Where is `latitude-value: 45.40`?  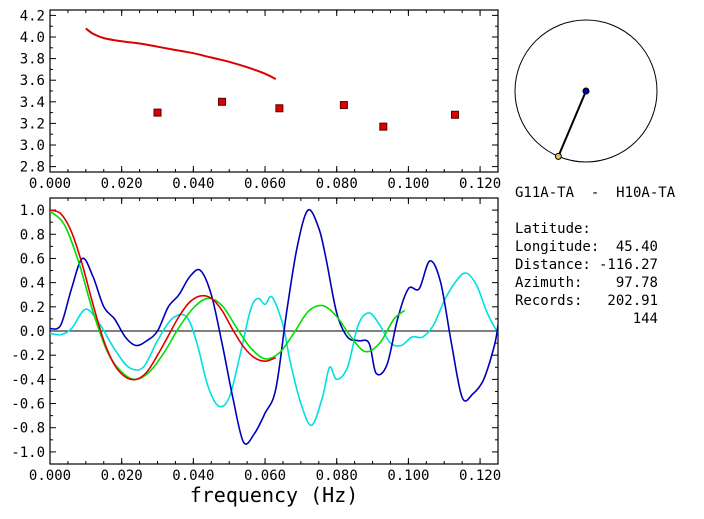 latitude-value: 45.40 is located at coordinates (636, 247).